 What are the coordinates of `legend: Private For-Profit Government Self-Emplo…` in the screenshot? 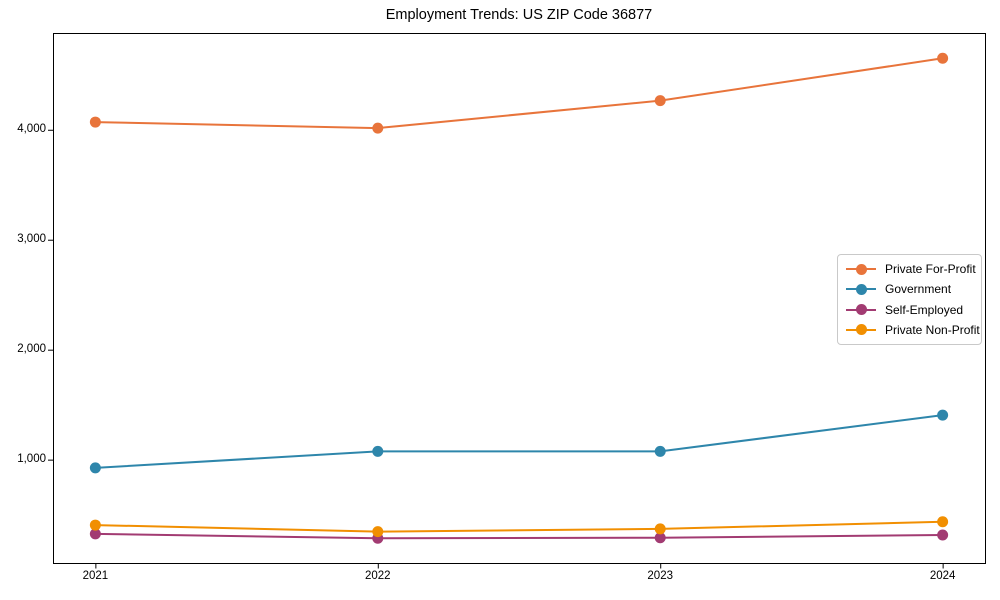 It's located at (909, 299).